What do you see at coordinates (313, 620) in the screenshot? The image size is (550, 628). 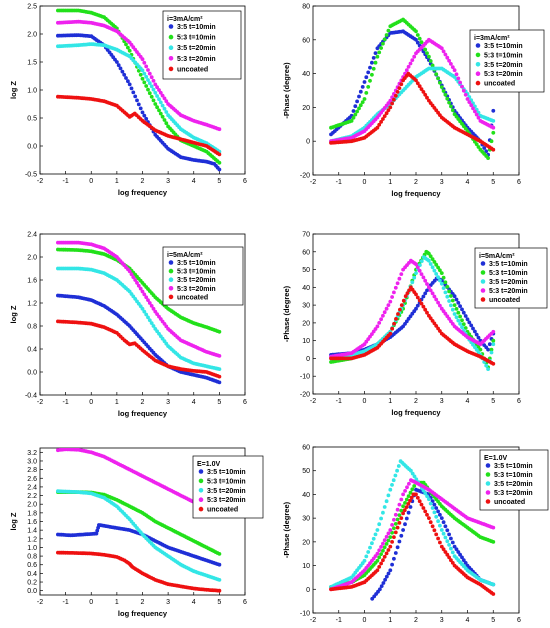 I see `x-tick-label: -2` at bounding box center [313, 620].